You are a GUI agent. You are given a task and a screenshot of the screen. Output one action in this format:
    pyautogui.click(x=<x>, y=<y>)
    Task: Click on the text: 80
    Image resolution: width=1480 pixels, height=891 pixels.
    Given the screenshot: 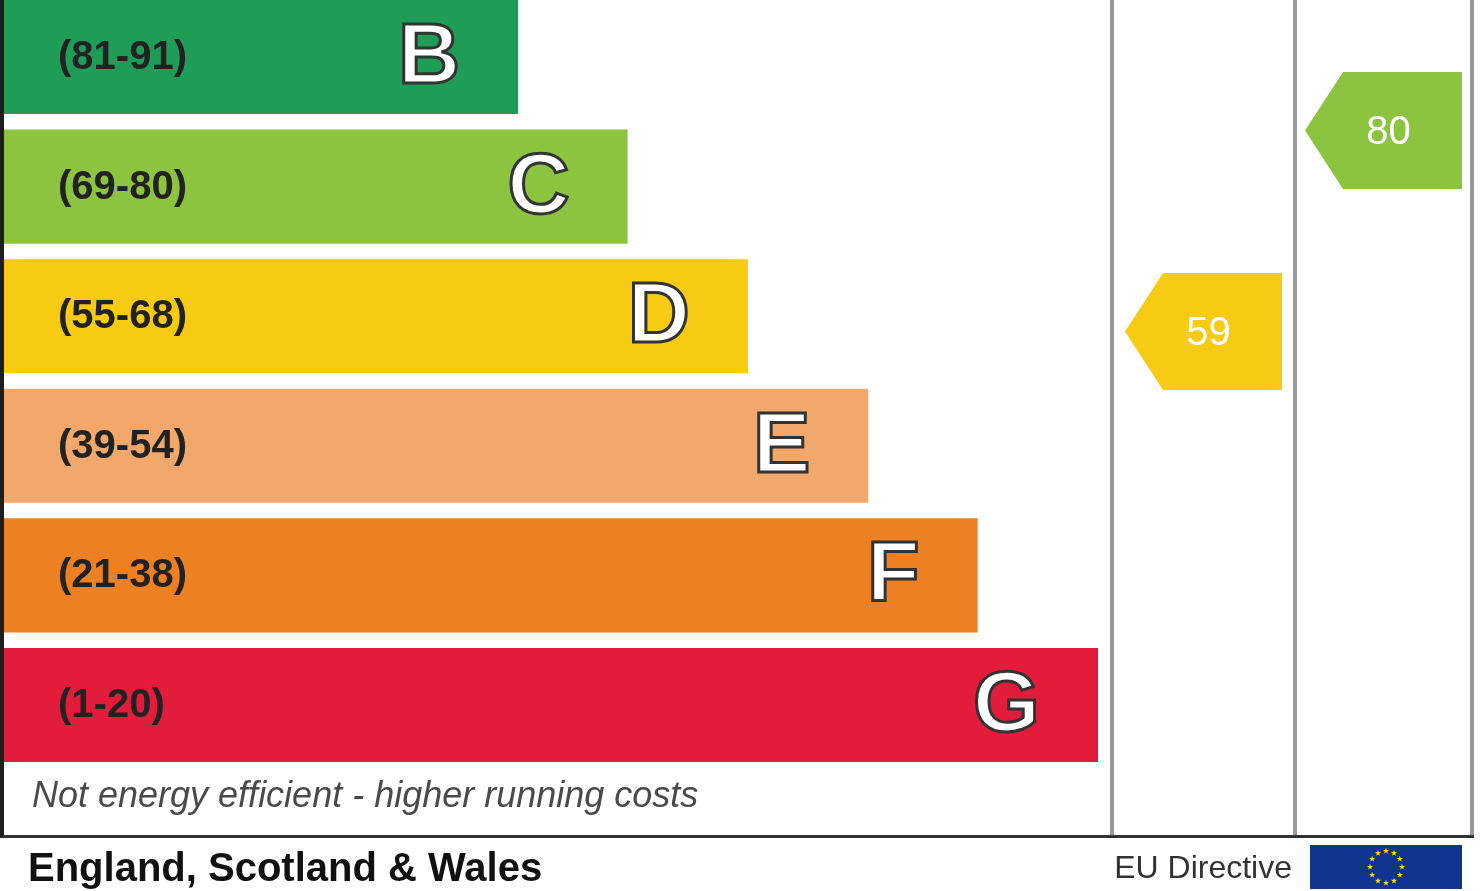 What is the action you would take?
    pyautogui.click(x=1388, y=130)
    